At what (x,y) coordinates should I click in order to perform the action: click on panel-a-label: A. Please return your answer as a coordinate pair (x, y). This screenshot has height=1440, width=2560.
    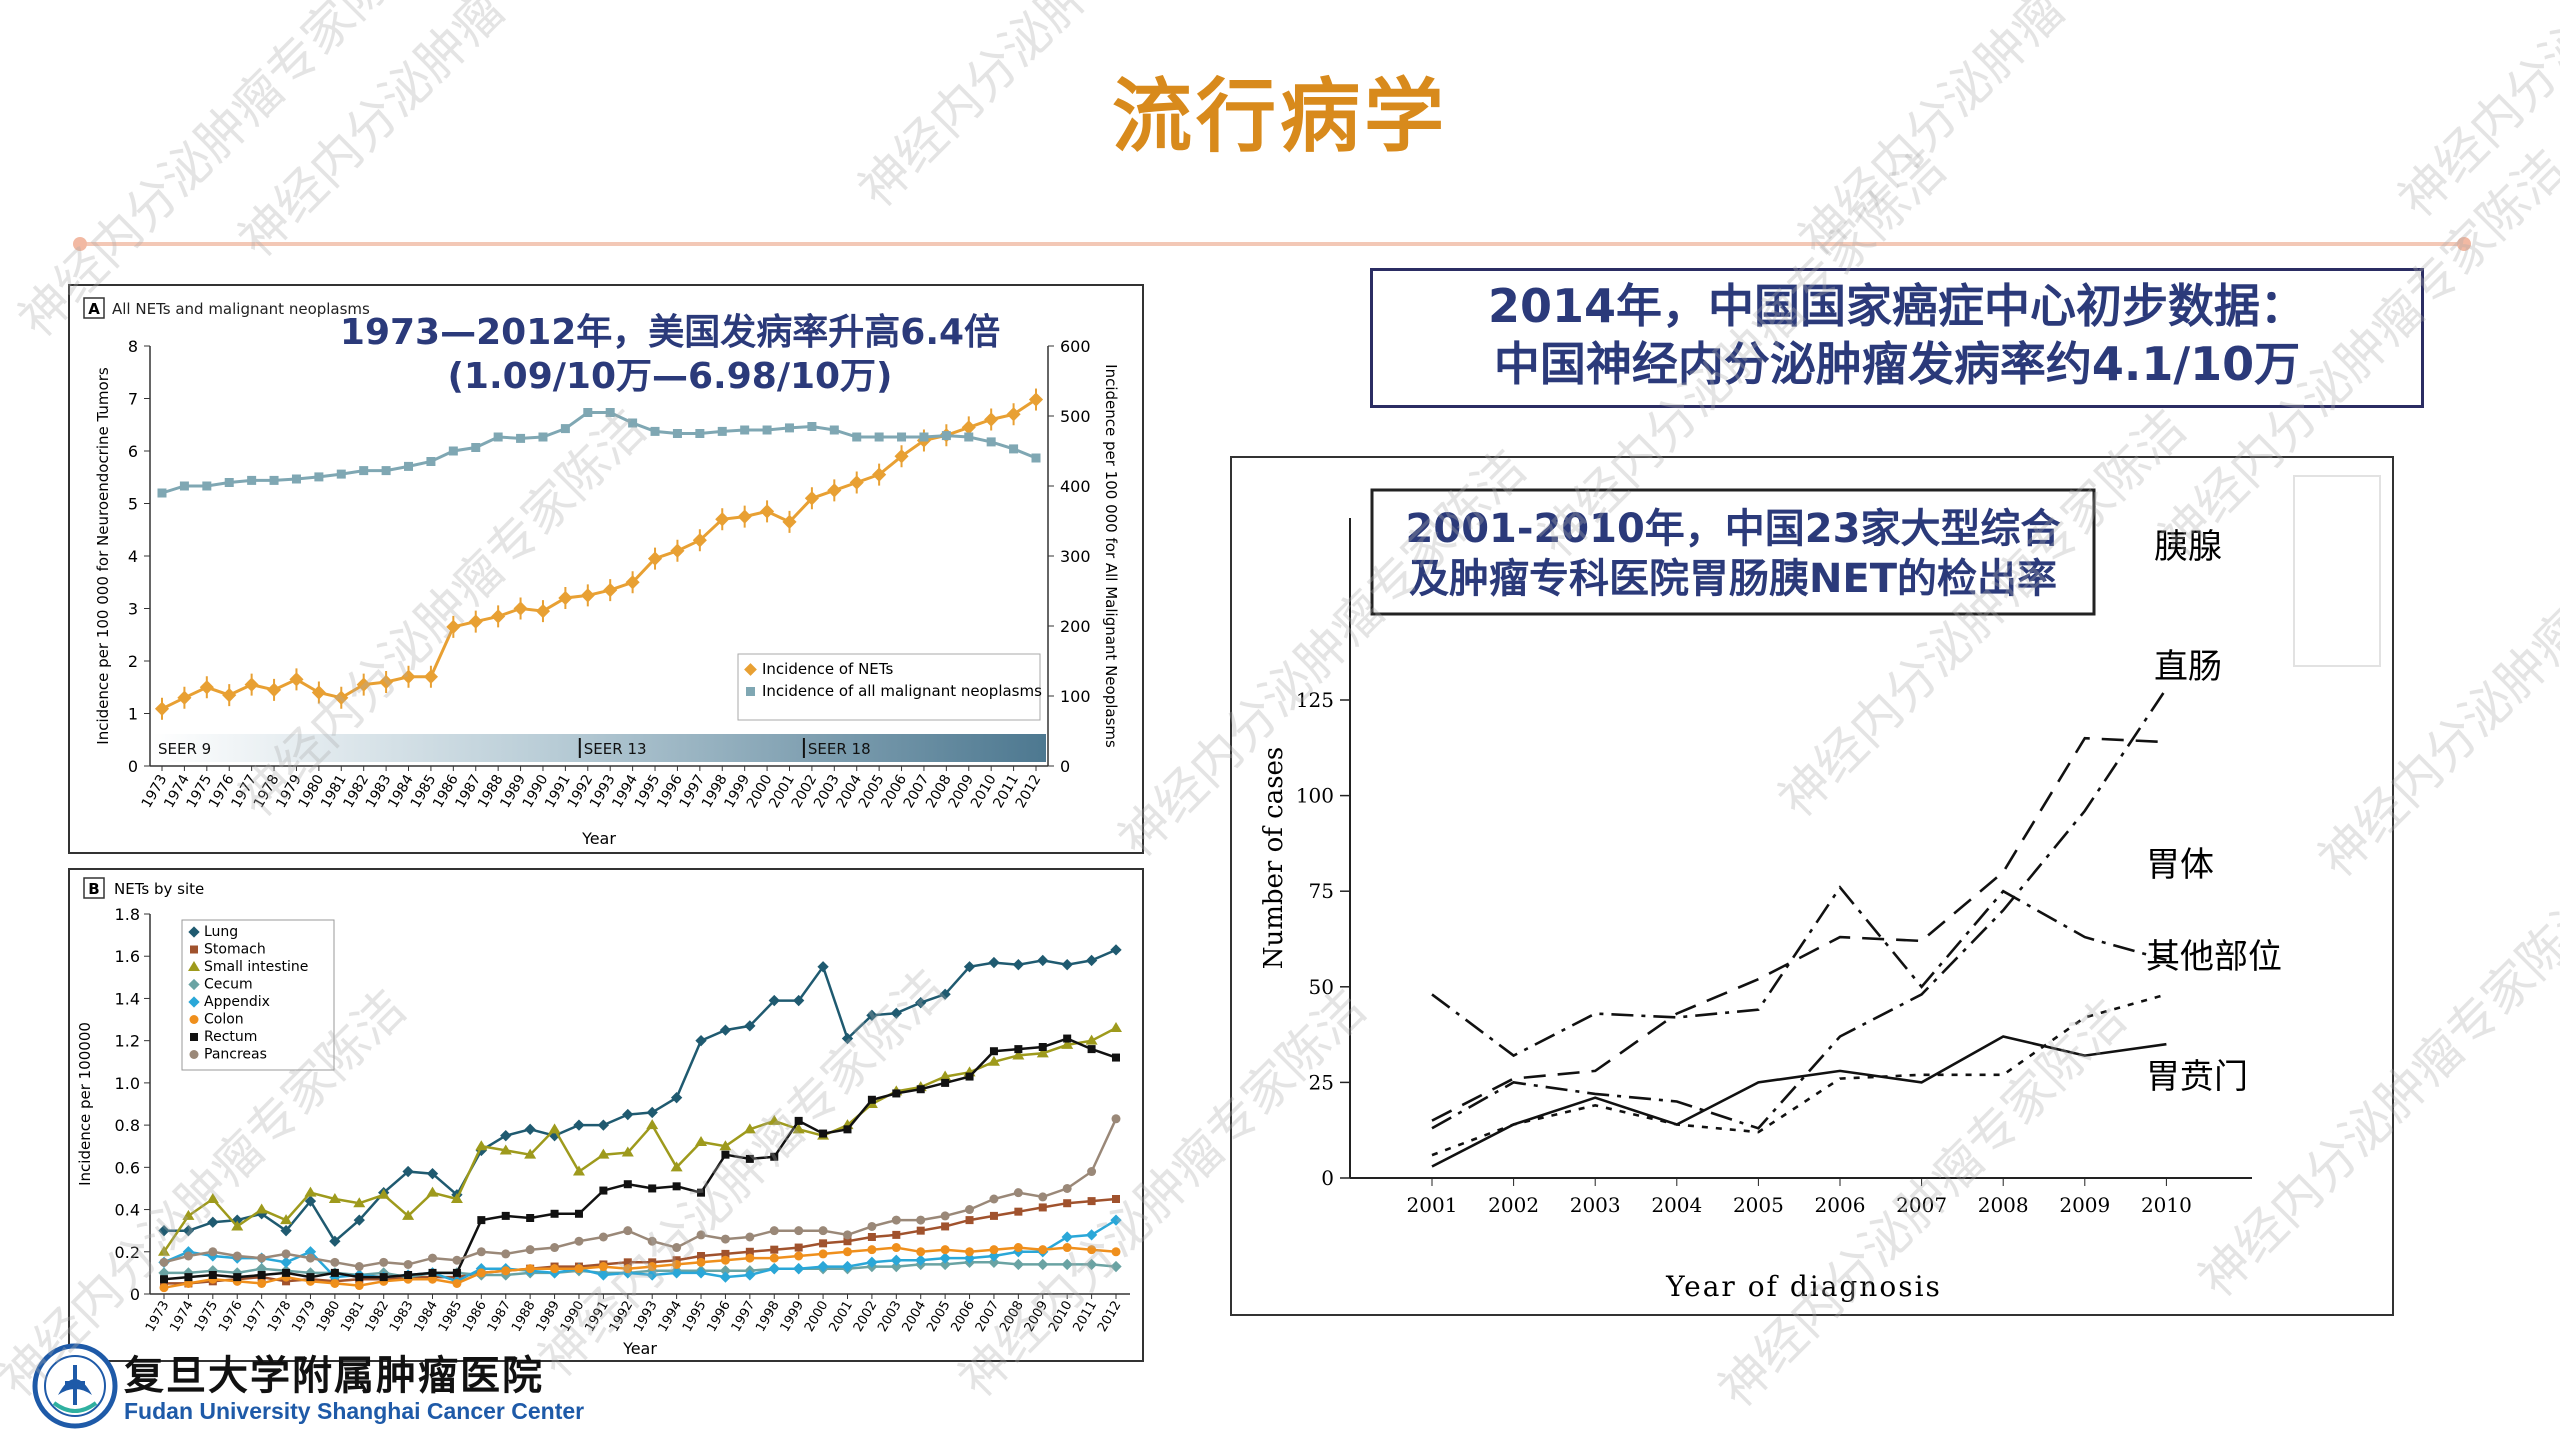
    Looking at the image, I should click on (94, 309).